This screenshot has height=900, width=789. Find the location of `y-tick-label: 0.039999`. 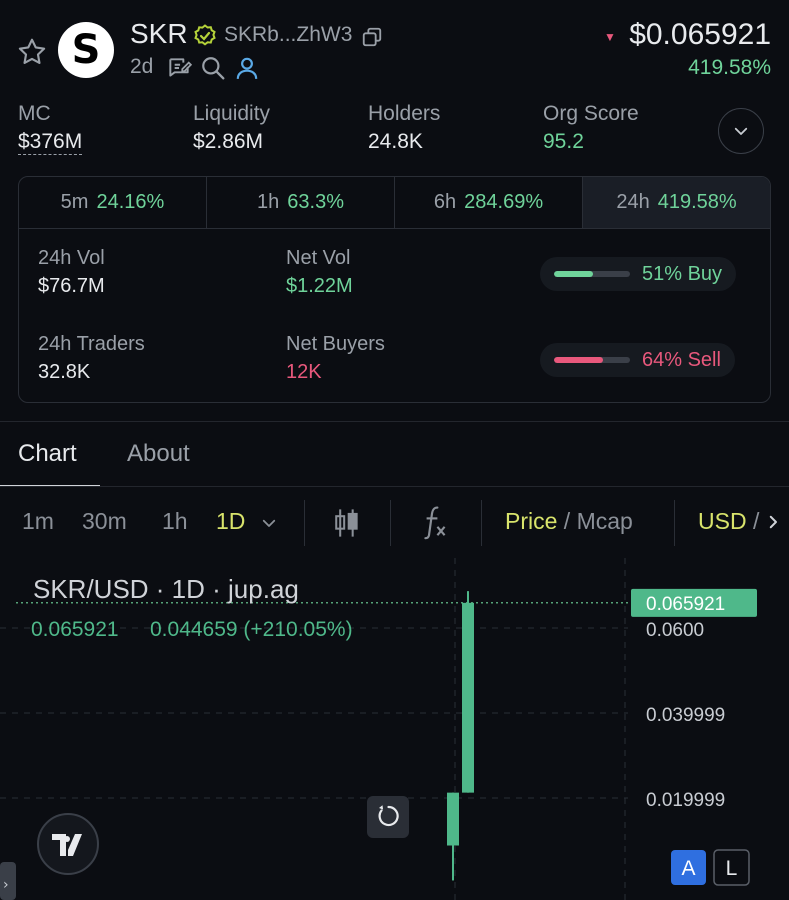

y-tick-label: 0.039999 is located at coordinates (685, 715).